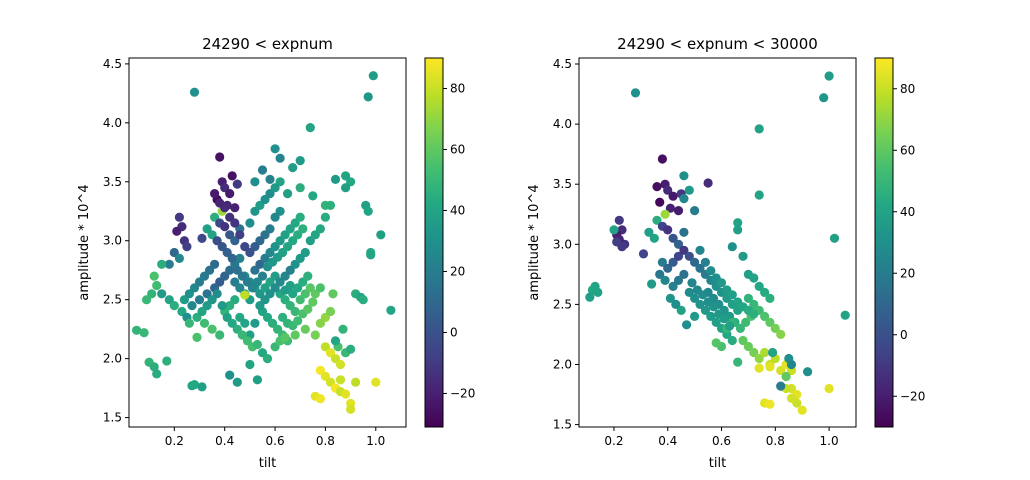 Image resolution: width=1030 pixels, height=480 pixels. I want to click on y-tick-label: 2.0, so click(112, 359).